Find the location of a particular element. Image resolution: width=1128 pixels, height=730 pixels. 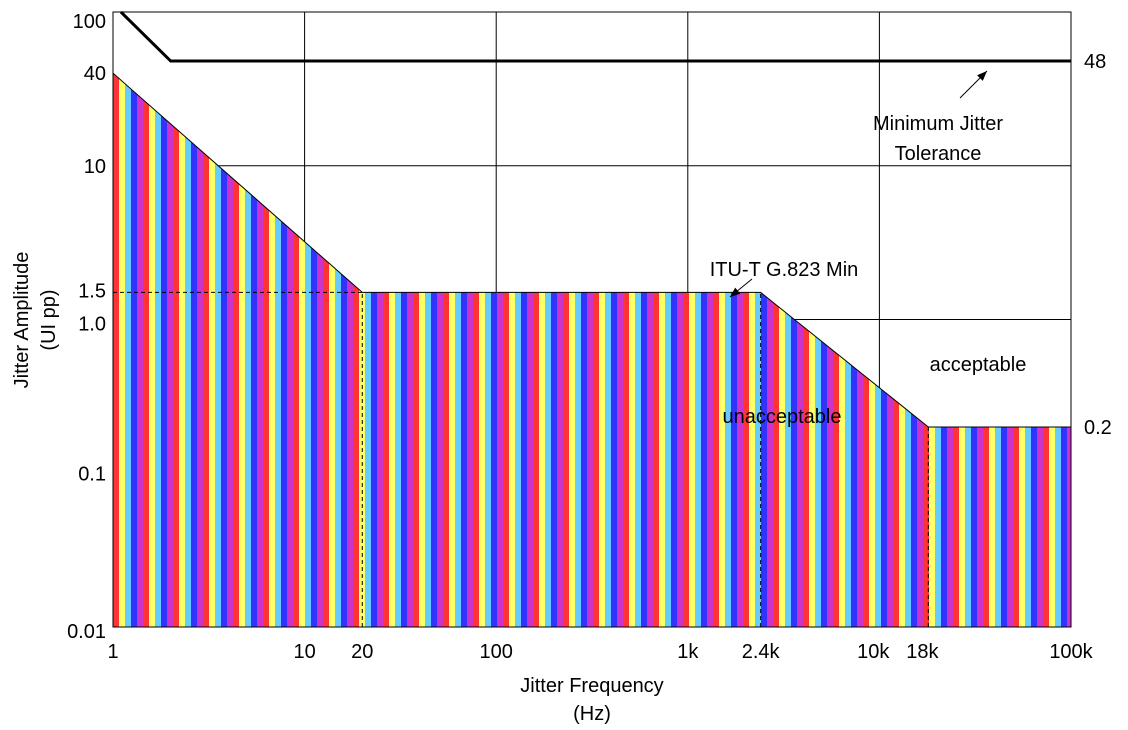

x-tick-label: 10 is located at coordinates (304, 652).